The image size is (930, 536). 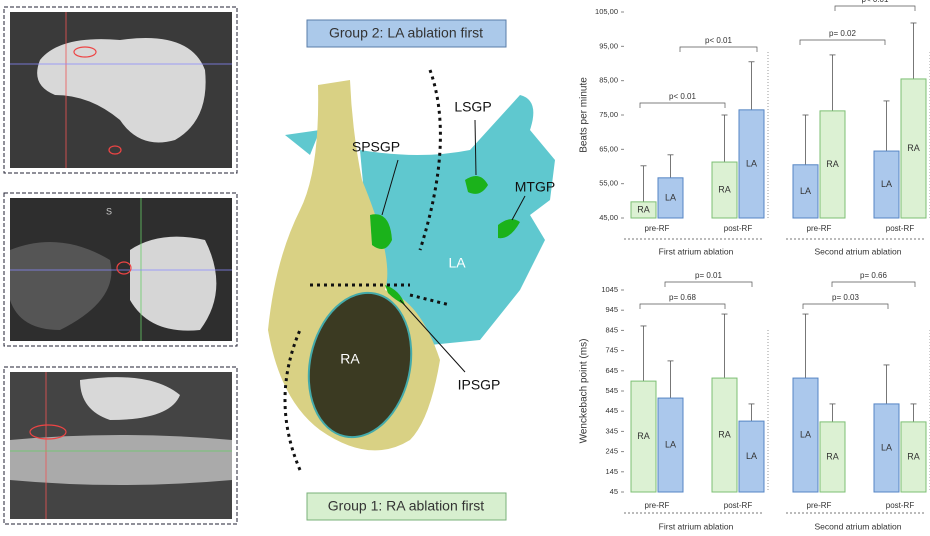 I want to click on y-tick-label: 345, so click(x=611, y=430).